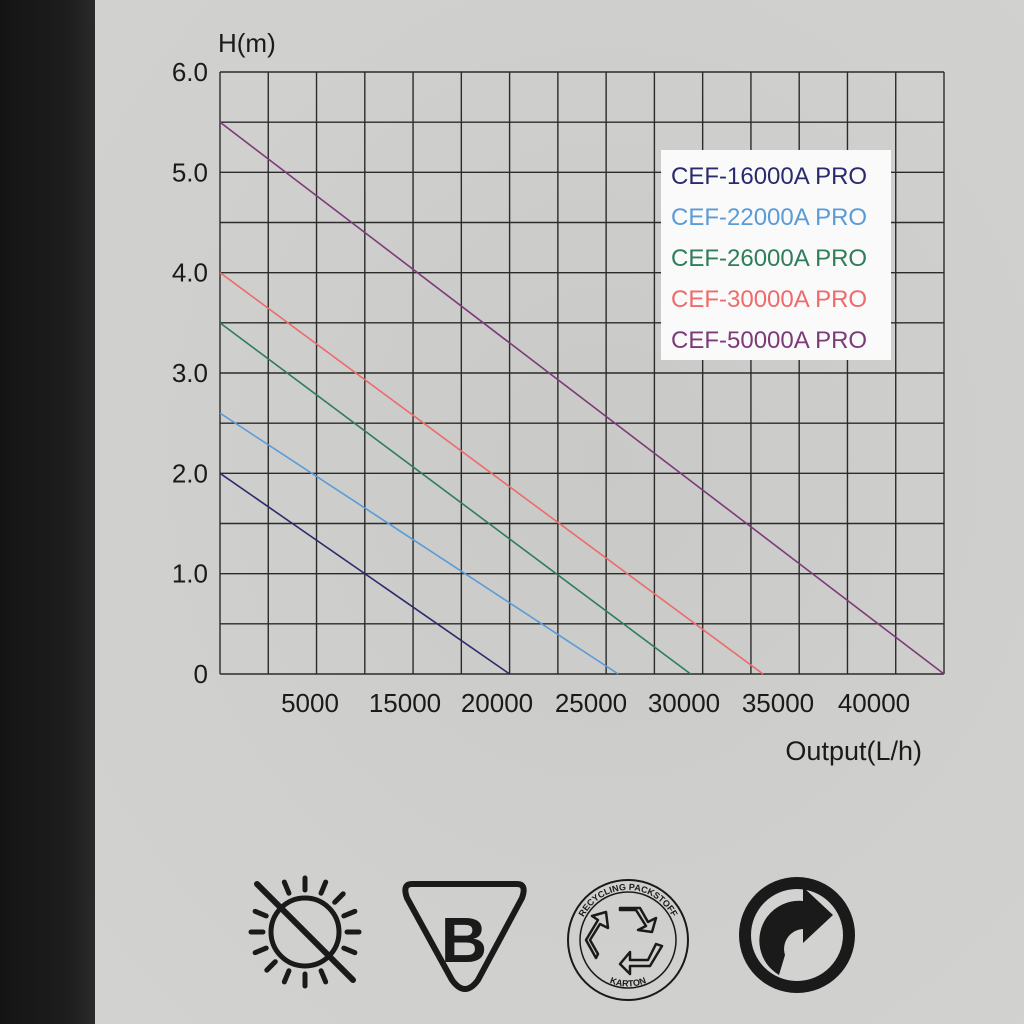  Describe the element at coordinates (684, 703) in the screenshot. I see `x-tick-label: 30000` at that location.